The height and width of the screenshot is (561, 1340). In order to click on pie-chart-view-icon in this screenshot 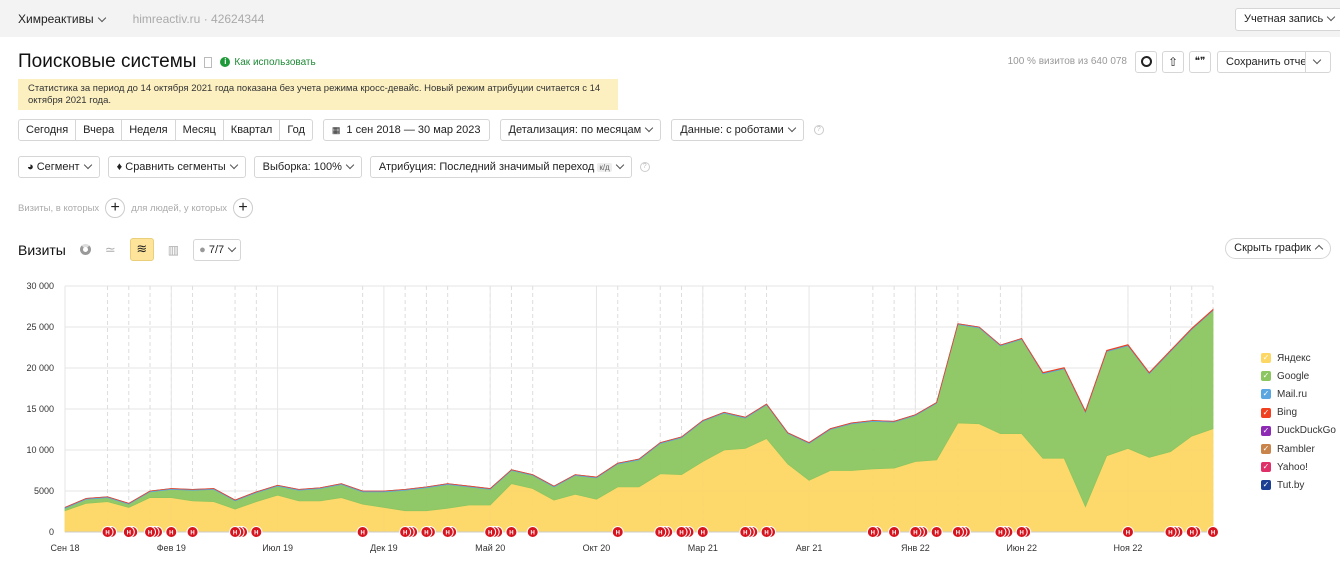, I will do `click(85, 249)`.